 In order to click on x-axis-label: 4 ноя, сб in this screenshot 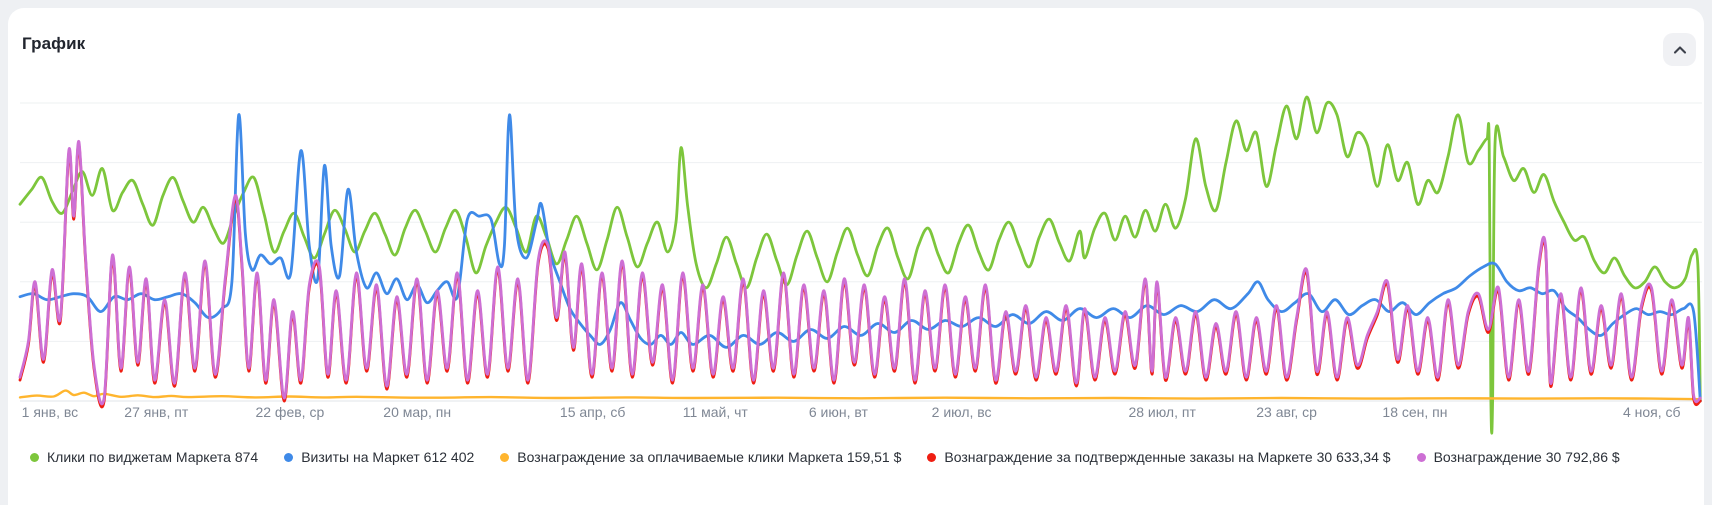, I will do `click(1651, 412)`.